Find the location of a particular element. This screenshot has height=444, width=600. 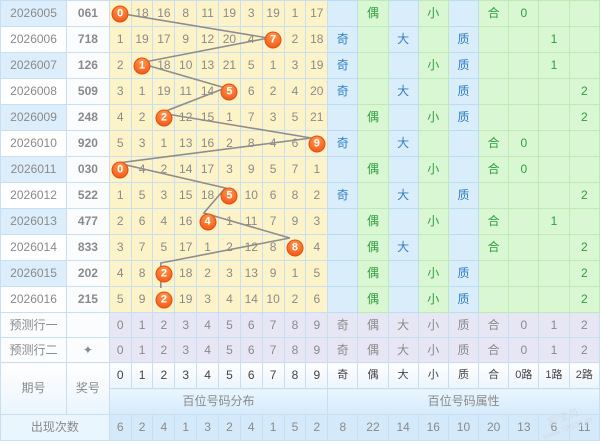

hit-ball: 0 is located at coordinates (120, 13).